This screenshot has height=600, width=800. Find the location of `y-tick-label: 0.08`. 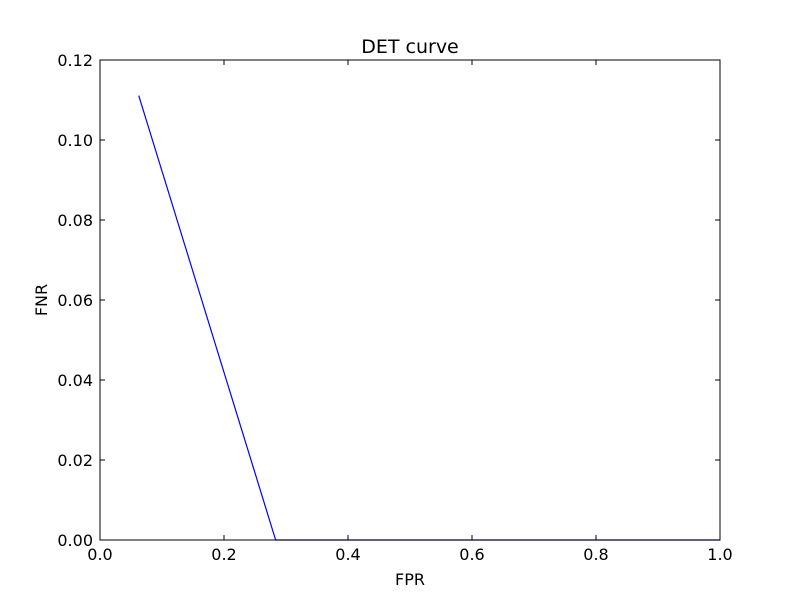

y-tick-label: 0.08 is located at coordinates (75, 220).